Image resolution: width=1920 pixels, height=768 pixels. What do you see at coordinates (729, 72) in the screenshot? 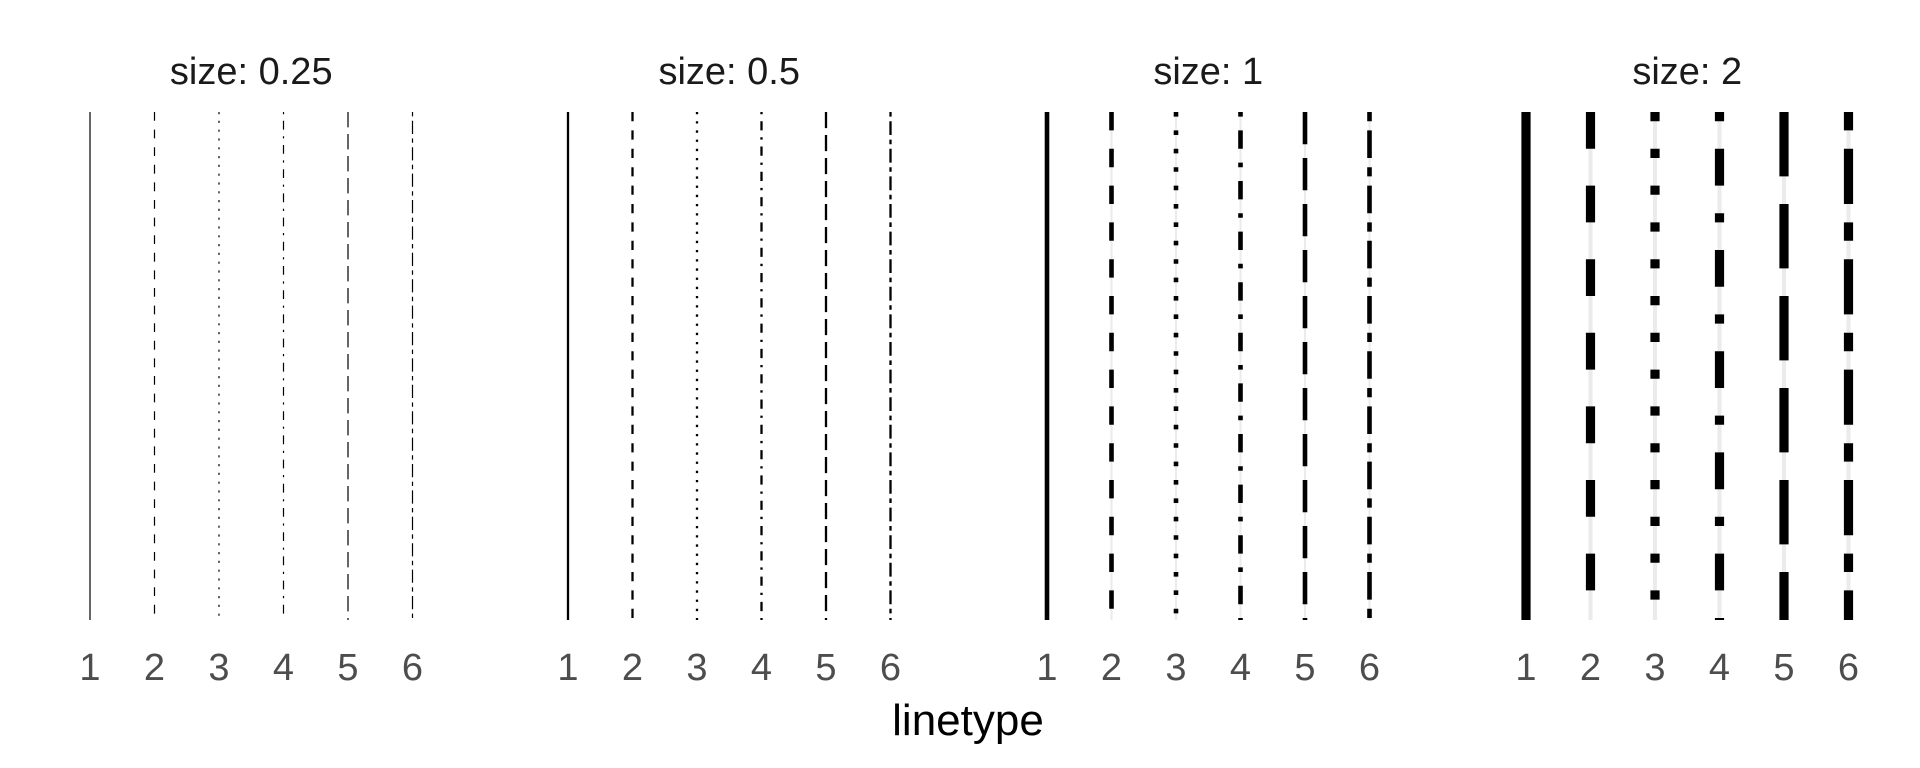
I see `panel-title: size: 0.5` at bounding box center [729, 72].